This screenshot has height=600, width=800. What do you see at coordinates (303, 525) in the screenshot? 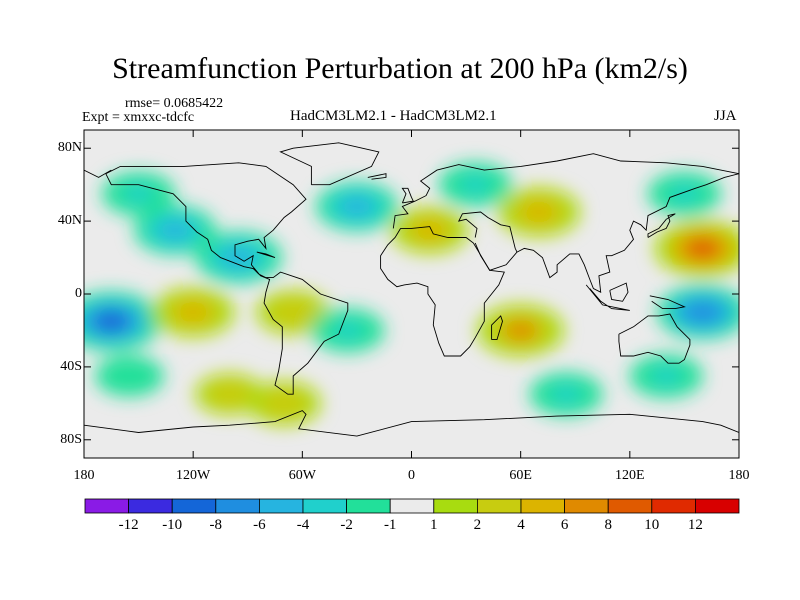
I see `colorbar-label: -4` at bounding box center [303, 525].